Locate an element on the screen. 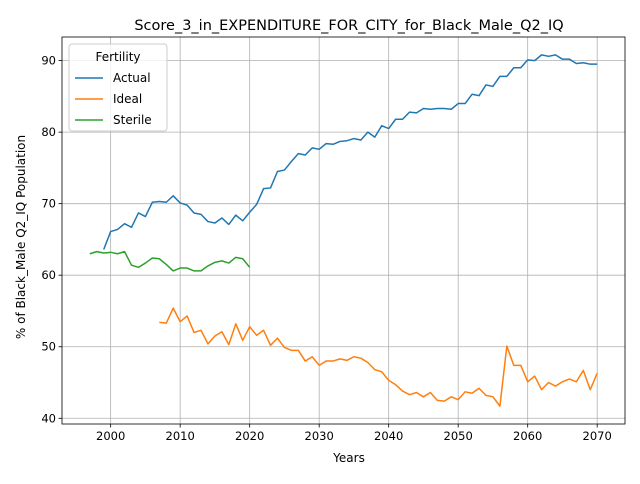 The width and height of the screenshot is (640, 484). y-tick-label: 70 is located at coordinates (48, 204).